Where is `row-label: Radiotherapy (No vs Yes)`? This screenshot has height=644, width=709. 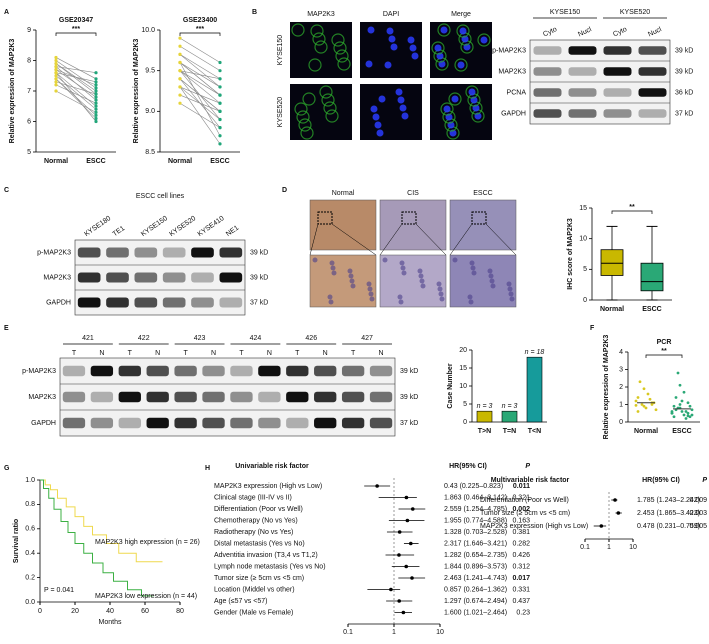
row-label: Radiotherapy (No vs Yes) is located at coordinates (253, 532).